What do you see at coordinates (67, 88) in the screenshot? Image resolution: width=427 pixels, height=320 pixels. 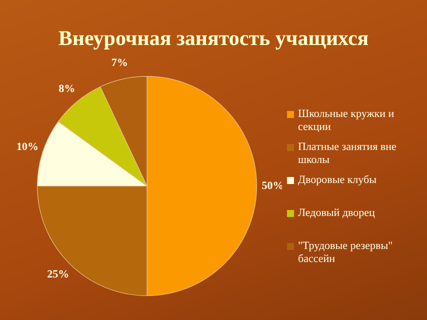 I see `data-label: 8%` at bounding box center [67, 88].